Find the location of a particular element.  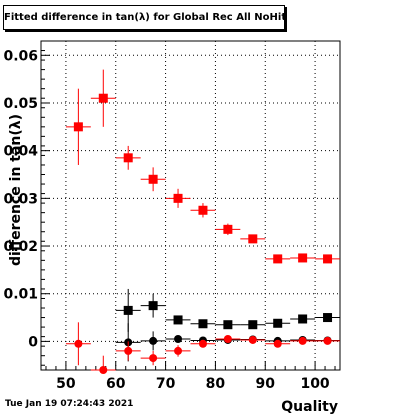

y-tick-label: 0.06 is located at coordinates (20, 56).